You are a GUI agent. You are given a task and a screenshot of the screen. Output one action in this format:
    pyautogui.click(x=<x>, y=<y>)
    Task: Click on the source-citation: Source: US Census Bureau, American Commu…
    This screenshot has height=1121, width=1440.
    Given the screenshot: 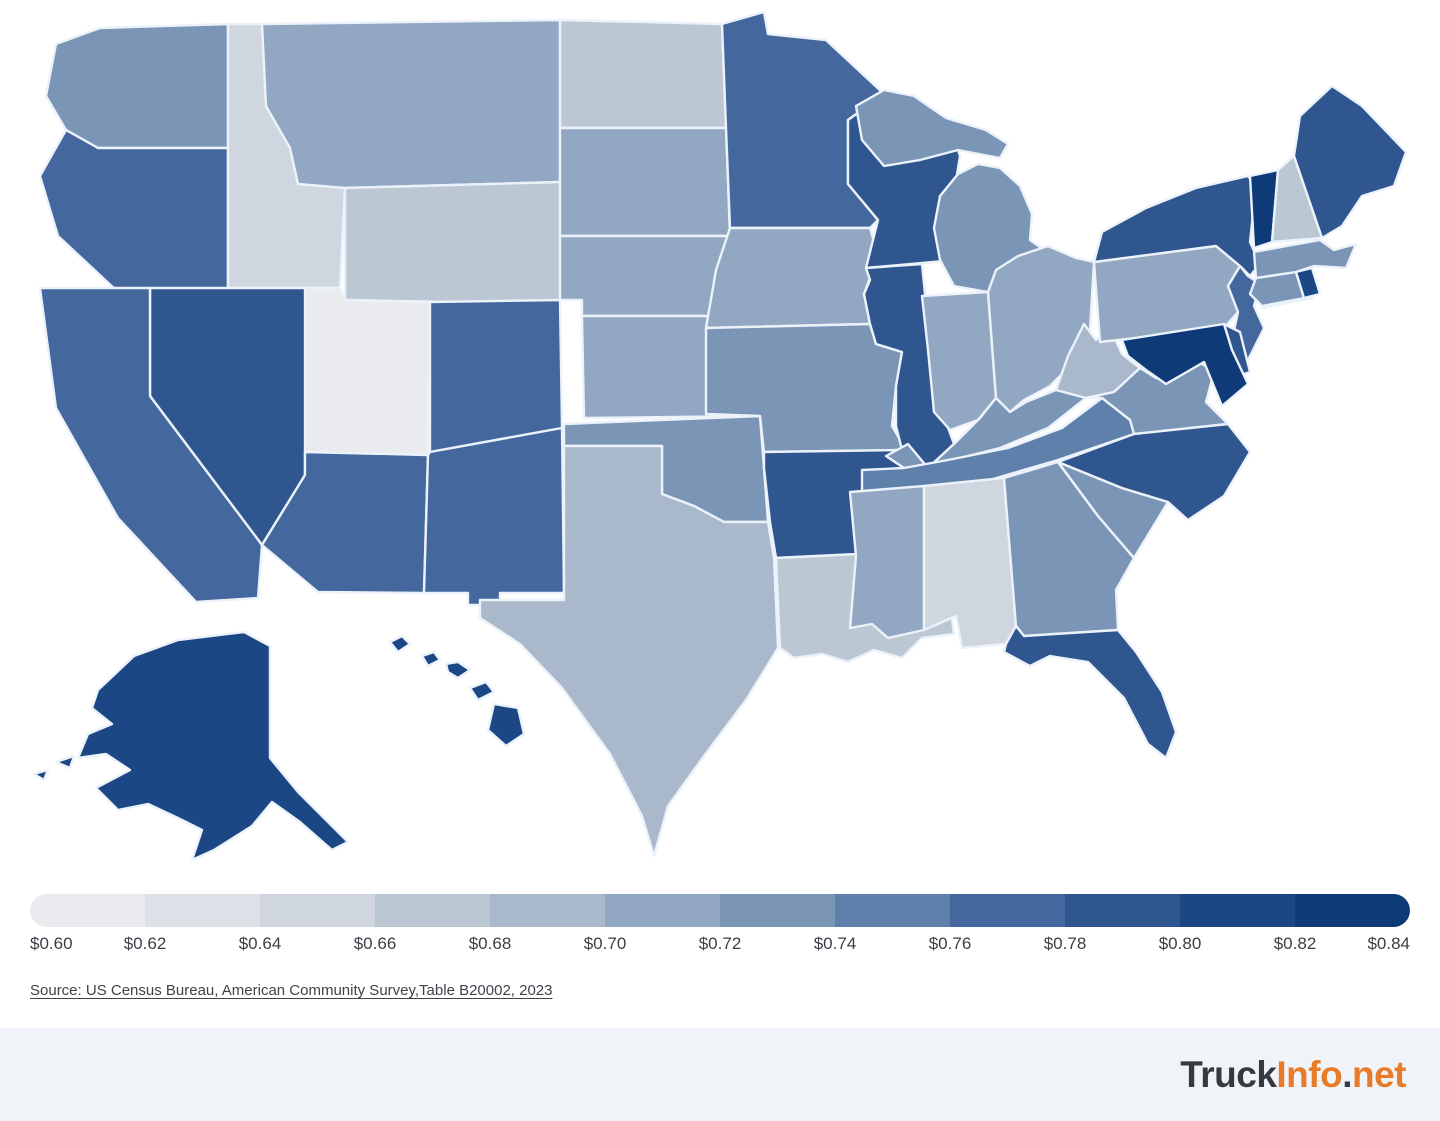 What is the action you would take?
    pyautogui.click(x=291, y=990)
    